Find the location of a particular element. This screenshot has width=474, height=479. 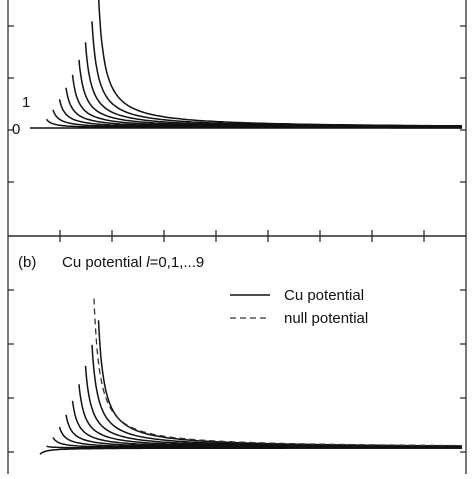

panel-a-series-l6 is located at coordinates (270, 93).